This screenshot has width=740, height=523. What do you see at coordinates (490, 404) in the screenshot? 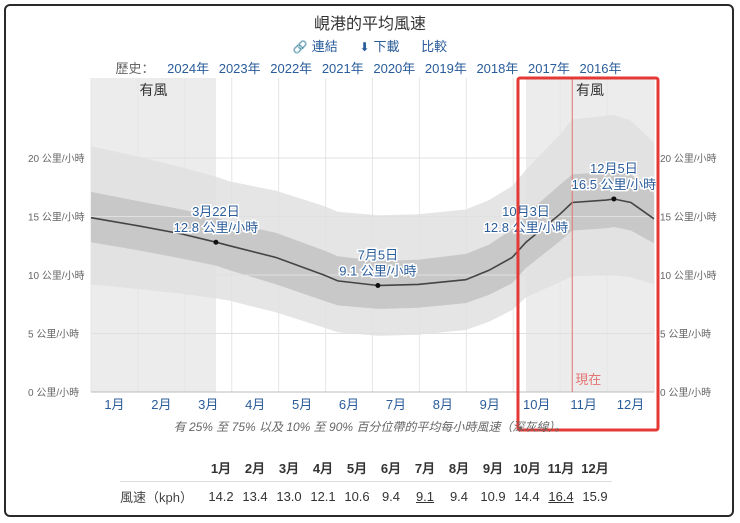
I see `x-tick-label: 9月` at bounding box center [490, 404].